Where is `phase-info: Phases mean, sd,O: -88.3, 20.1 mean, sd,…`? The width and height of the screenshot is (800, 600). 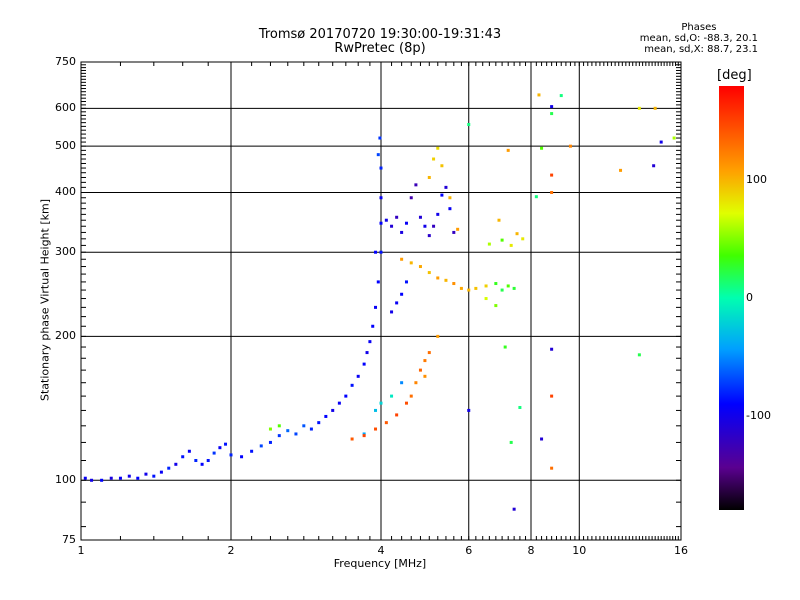 phase-info: Phases mean, sd,O: -88.3, 20.1 mean, sd,… is located at coordinates (699, 38).